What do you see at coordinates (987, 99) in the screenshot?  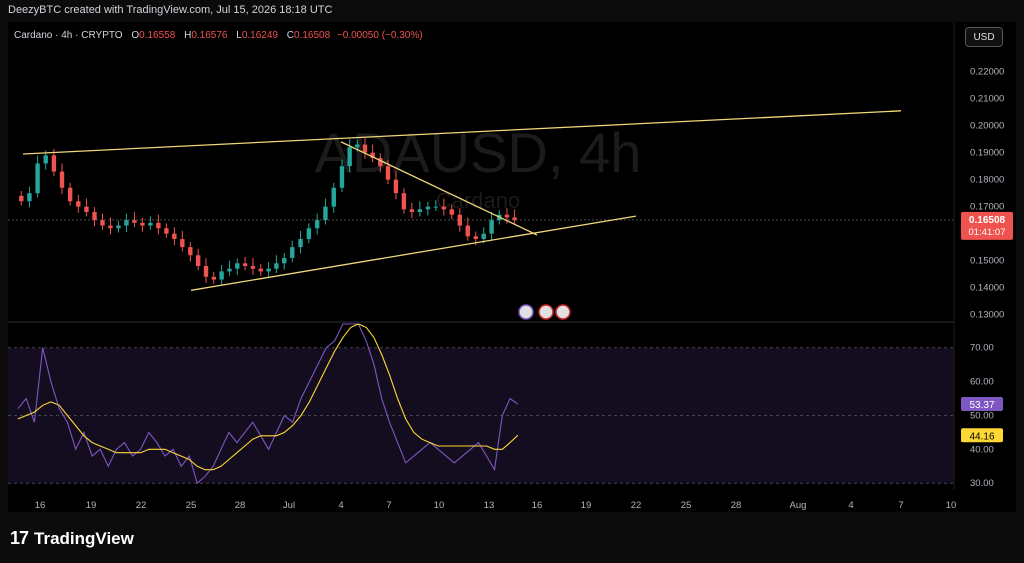 I see `price-tick-label: 0.21000` at bounding box center [987, 99].